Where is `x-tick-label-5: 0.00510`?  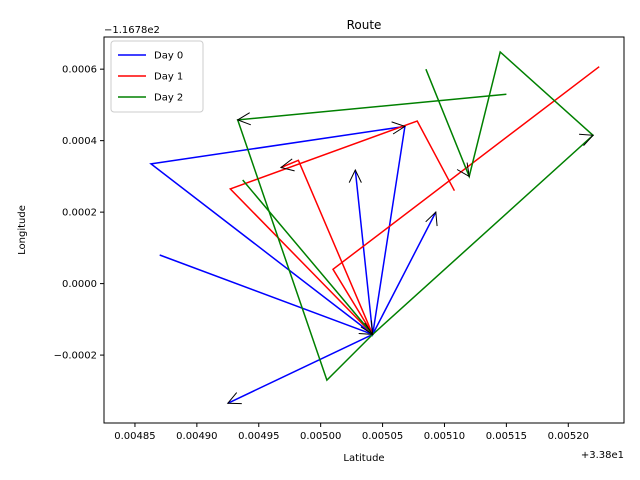 x-tick-label-5: 0.00510 is located at coordinates (444, 436).